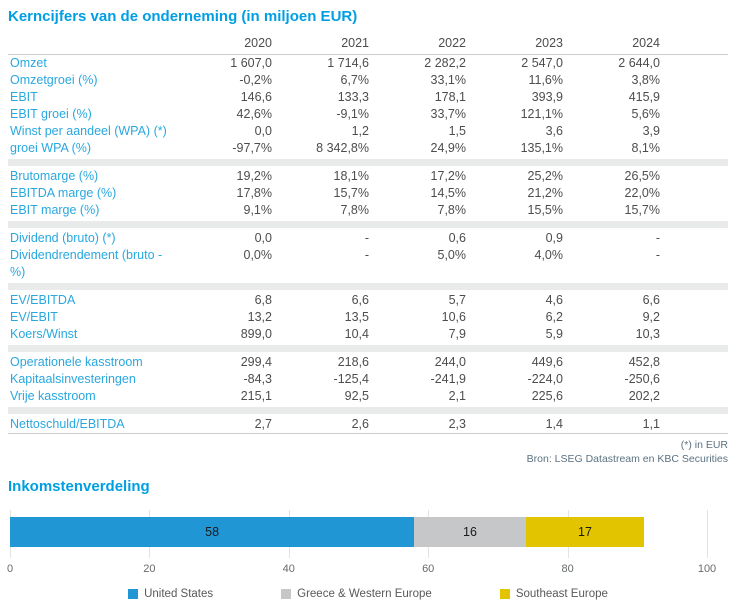 This screenshot has width=733, height=600. I want to click on cell-value: 15,5%, so click(545, 210).